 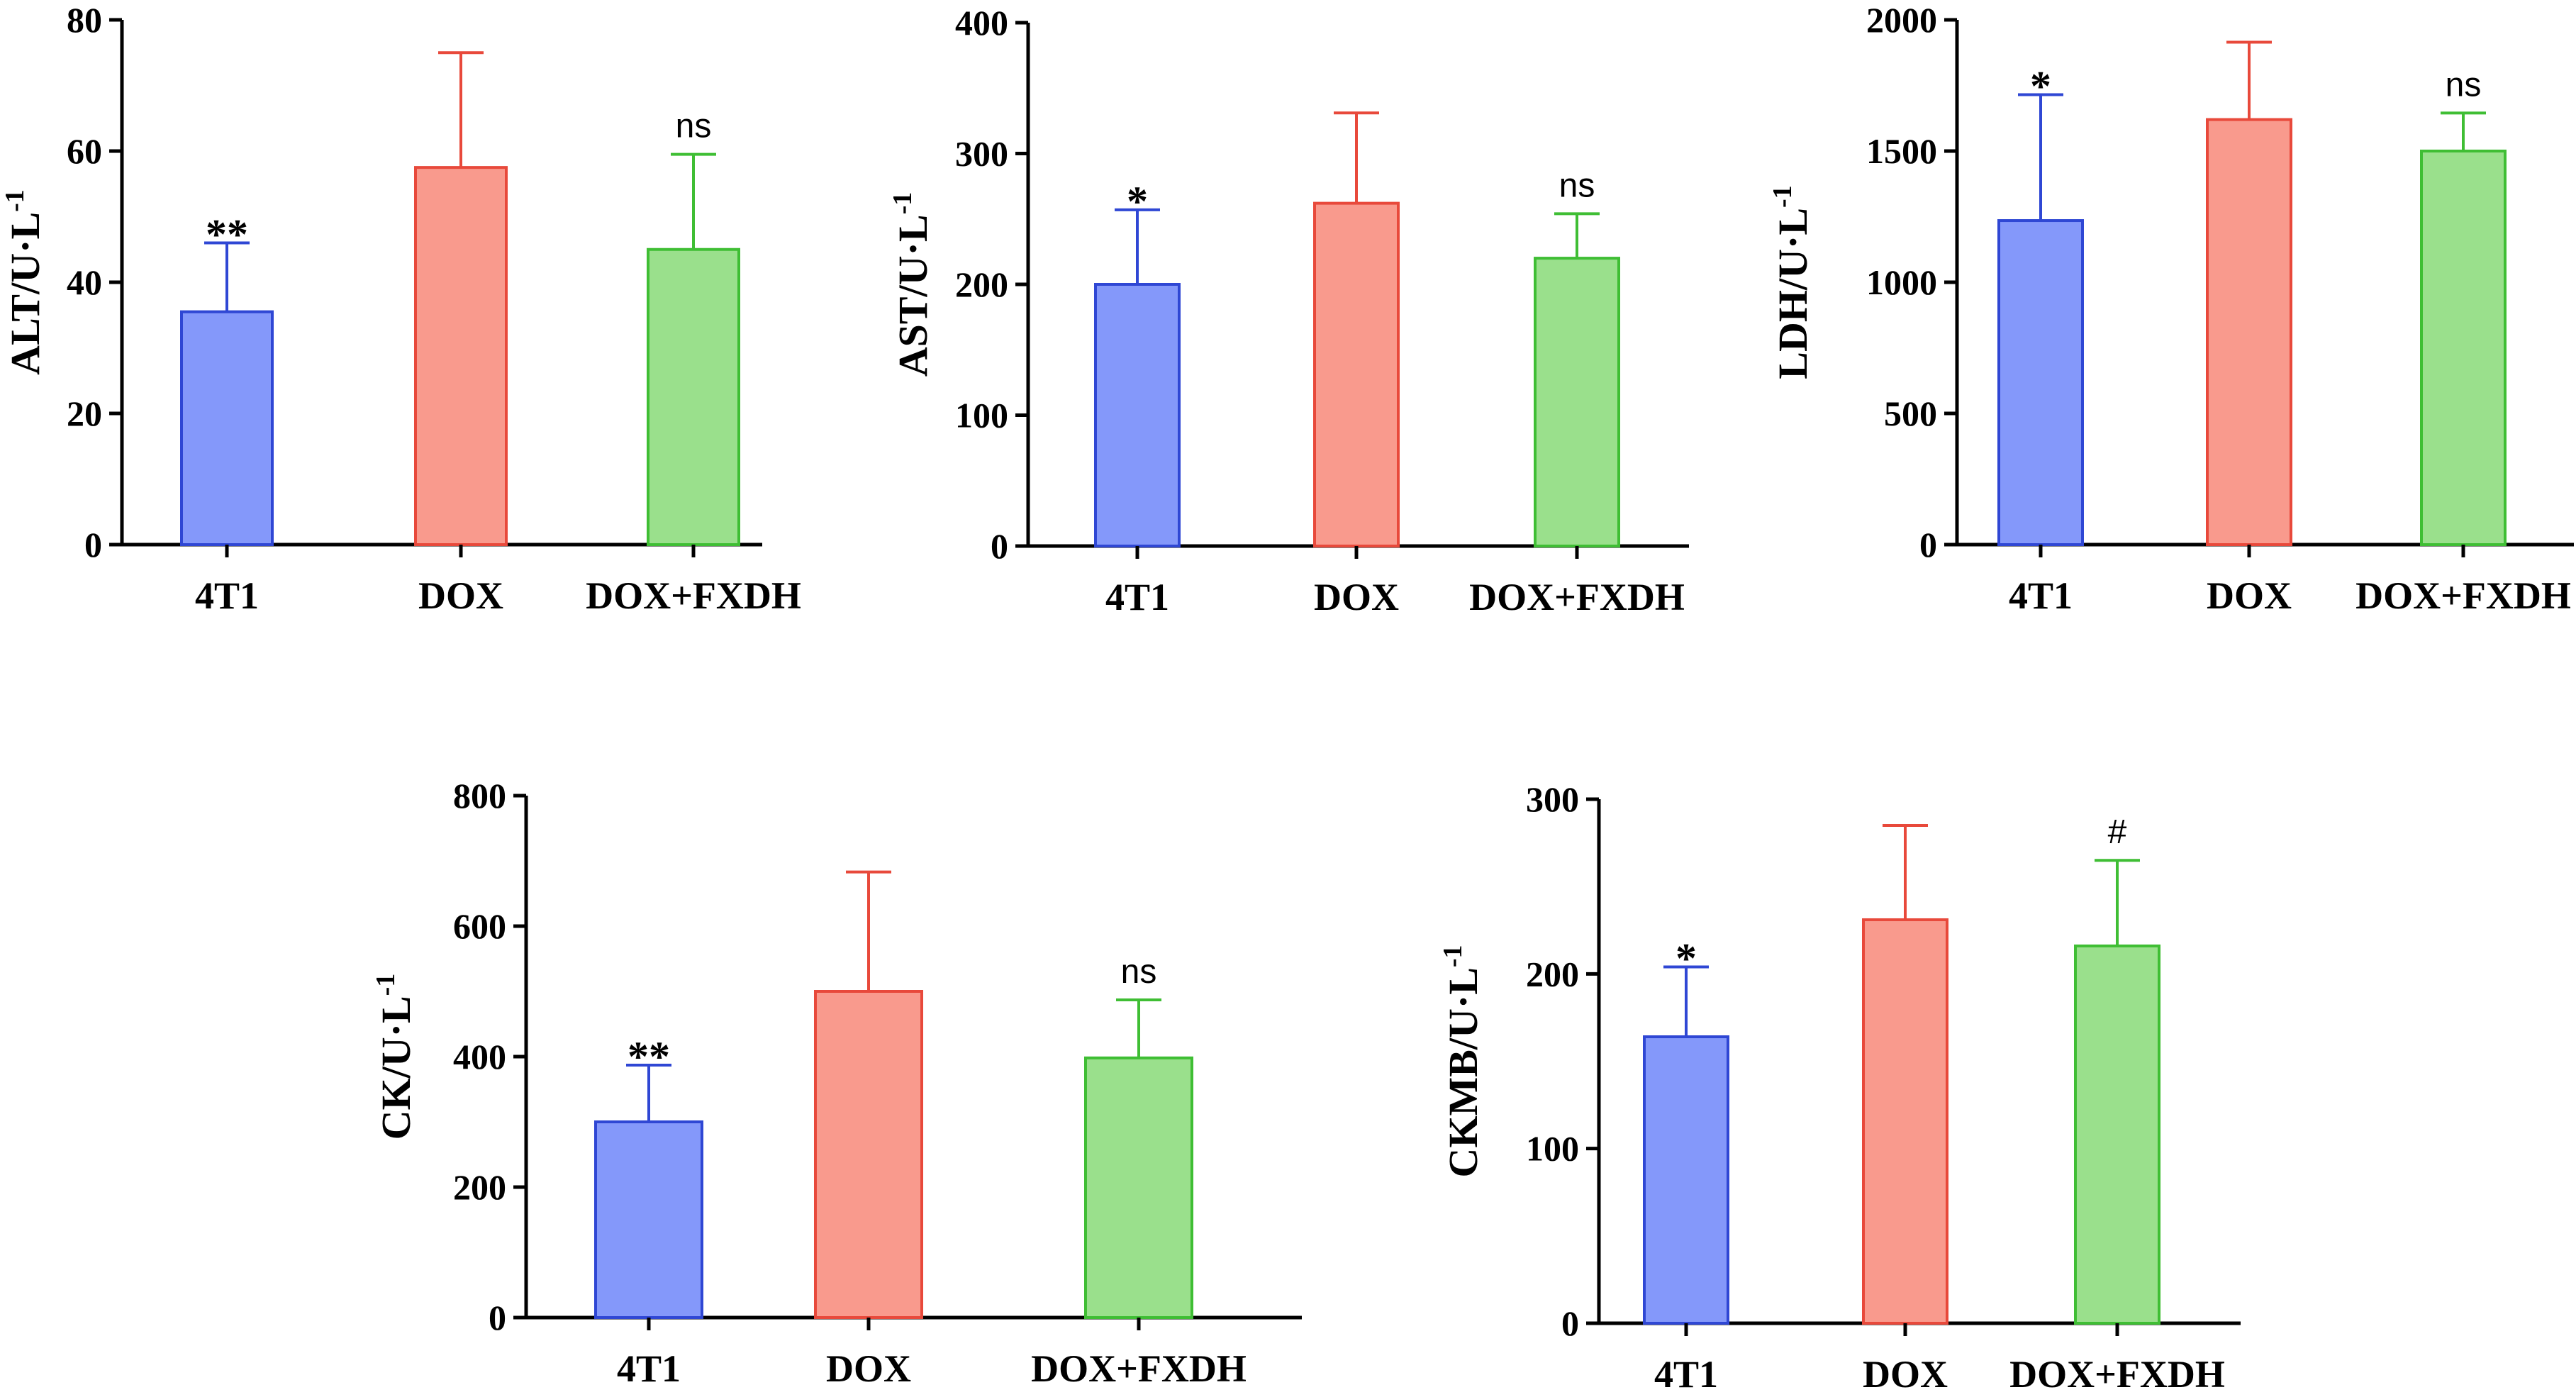 What do you see at coordinates (2117, 832) in the screenshot?
I see `significance-label: #` at bounding box center [2117, 832].